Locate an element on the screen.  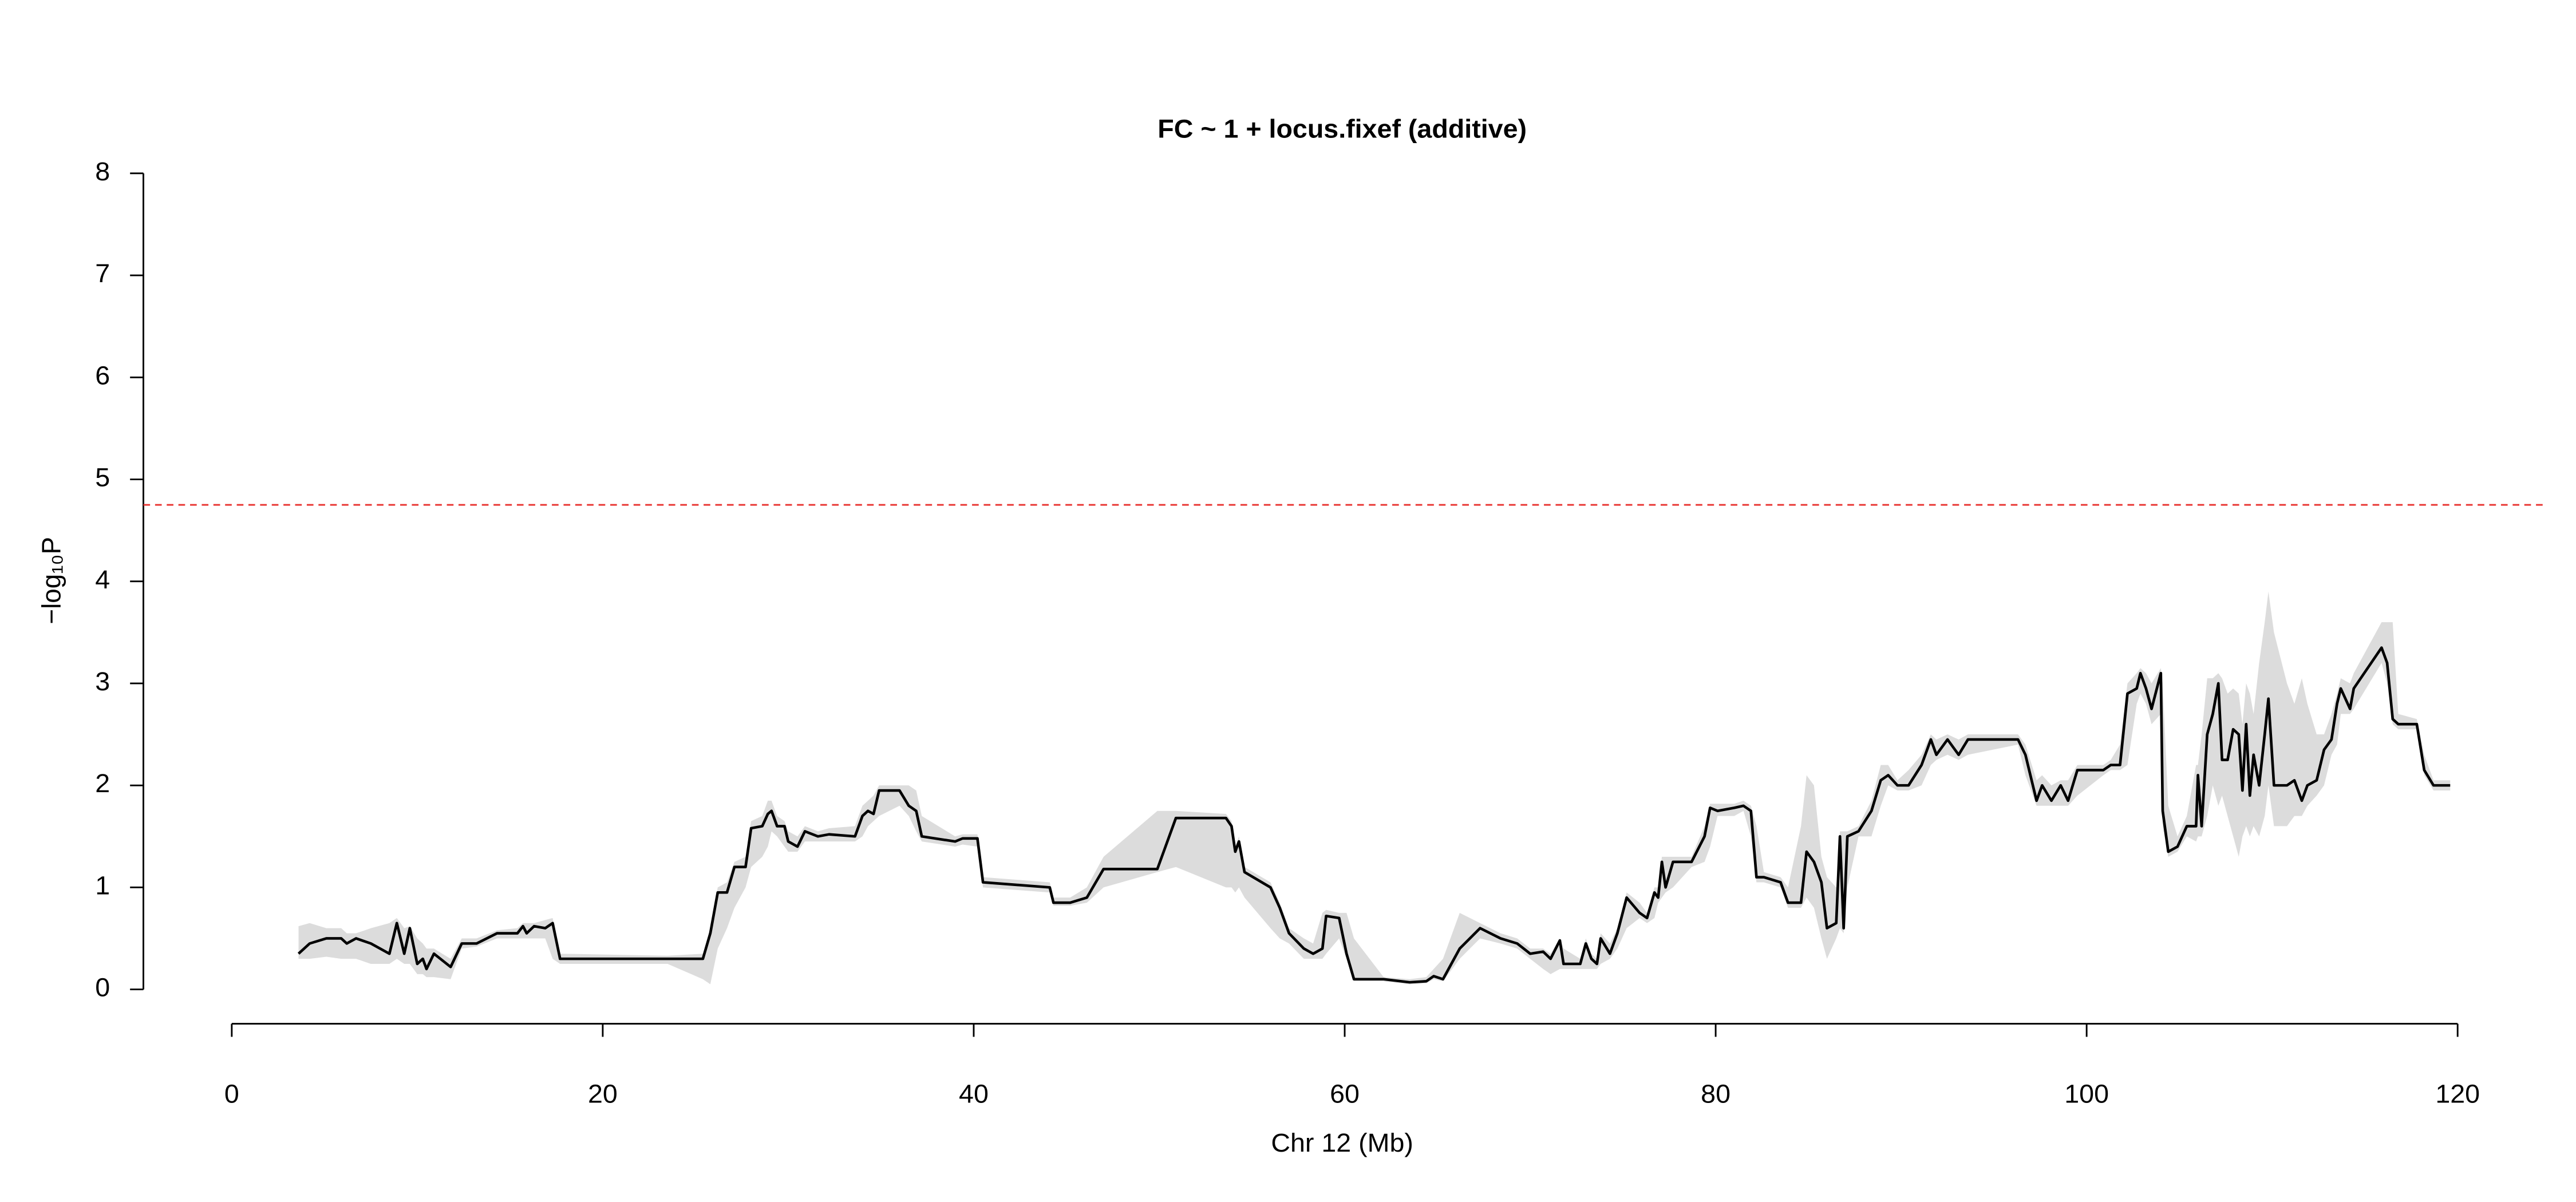
x-tick-label: 120 is located at coordinates (2457, 1094).